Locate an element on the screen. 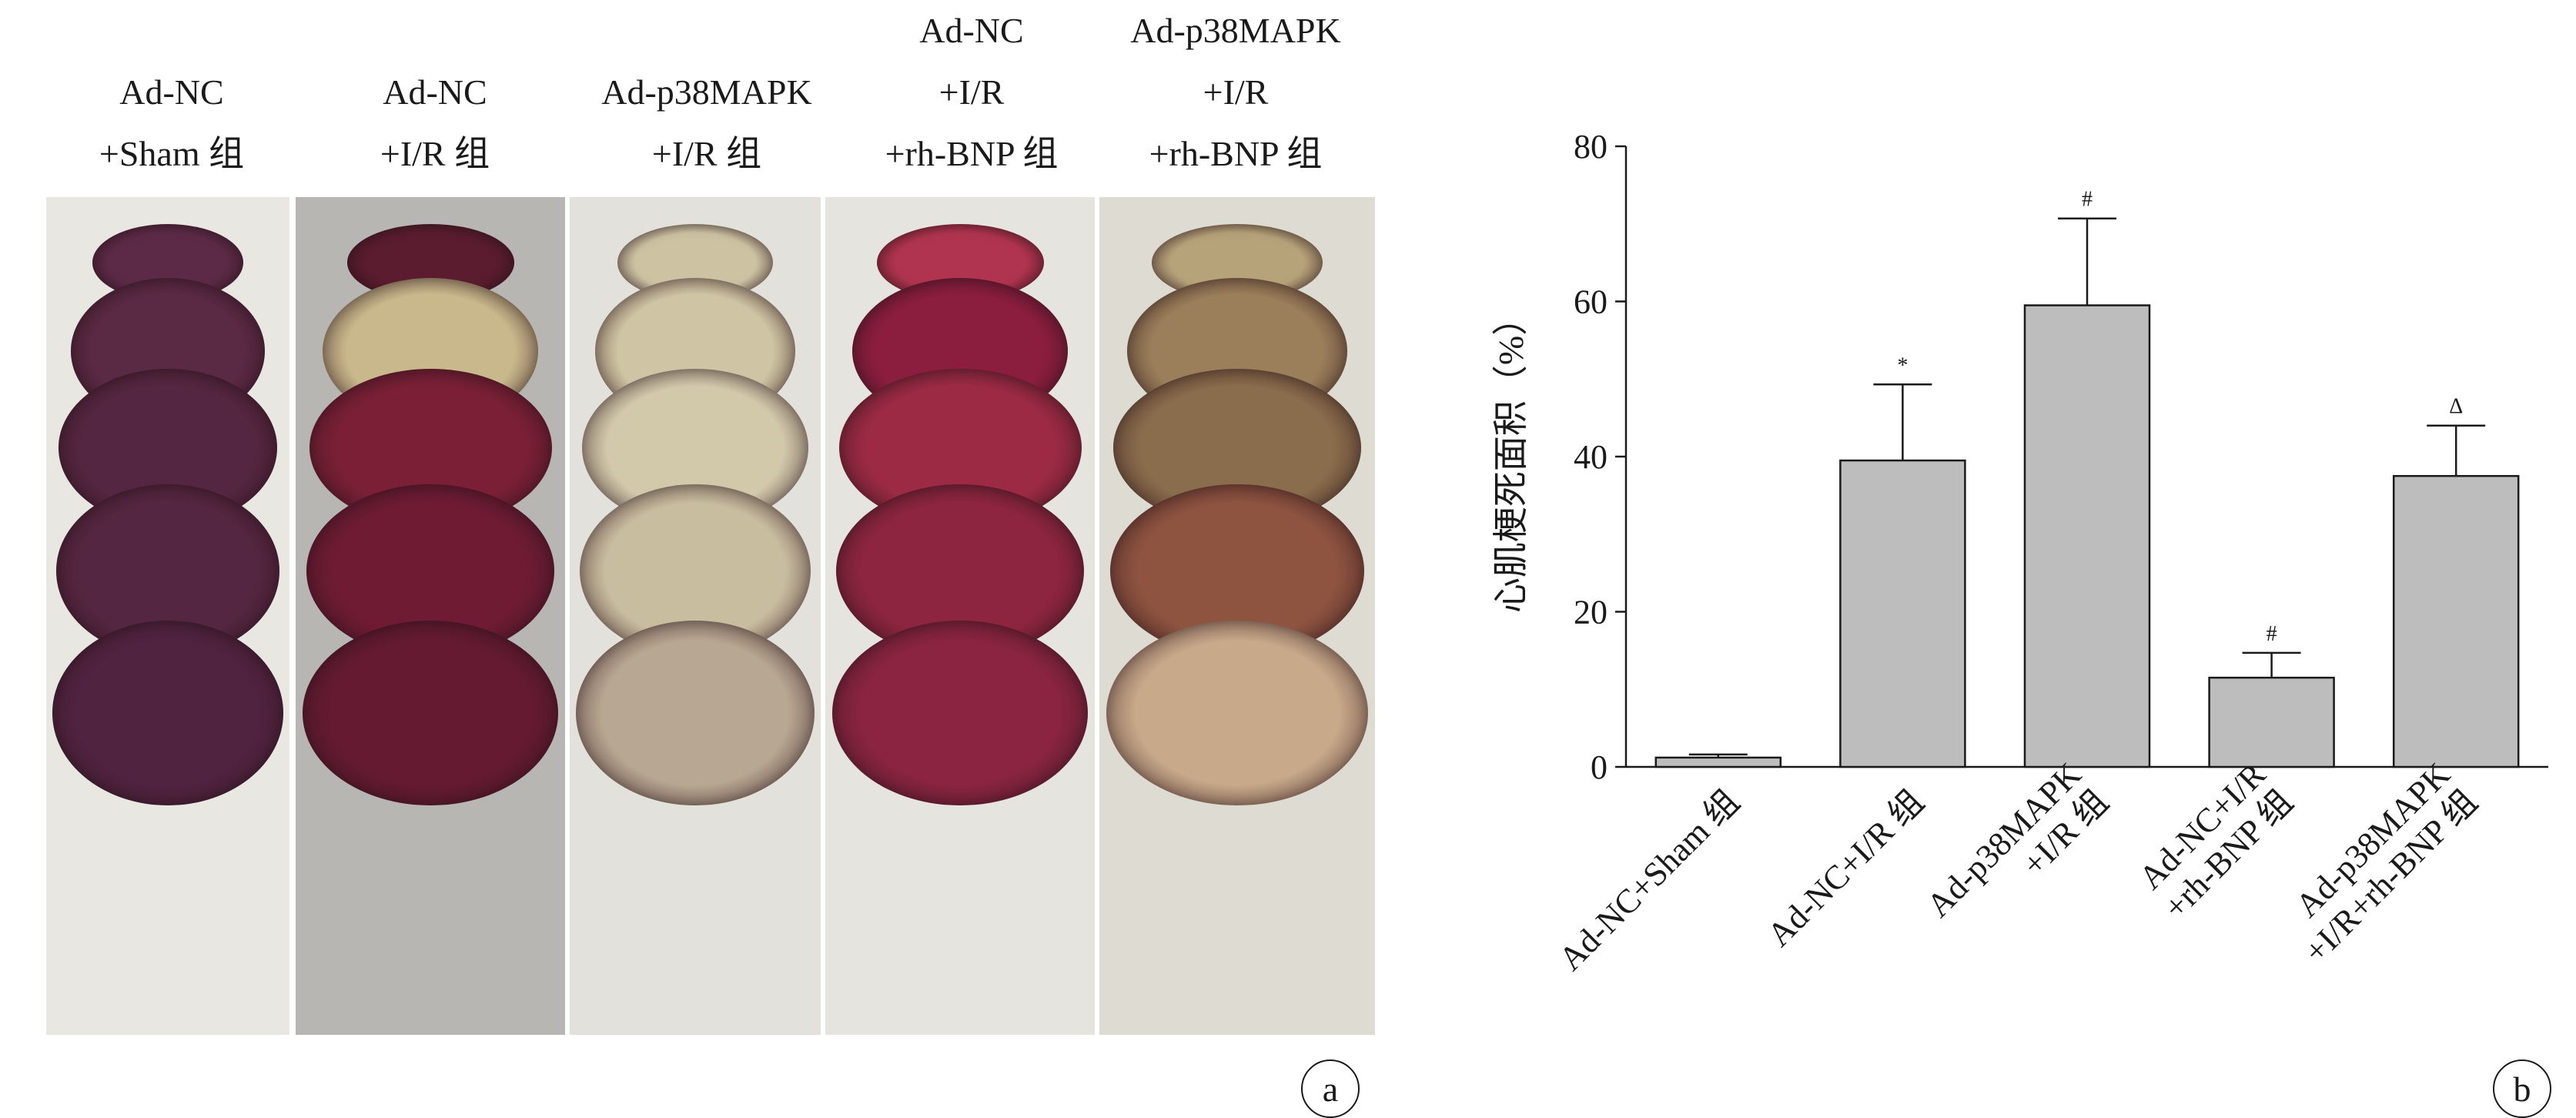 This screenshot has height=1118, width=2576. panel-label-b: b is located at coordinates (2522, 1088).